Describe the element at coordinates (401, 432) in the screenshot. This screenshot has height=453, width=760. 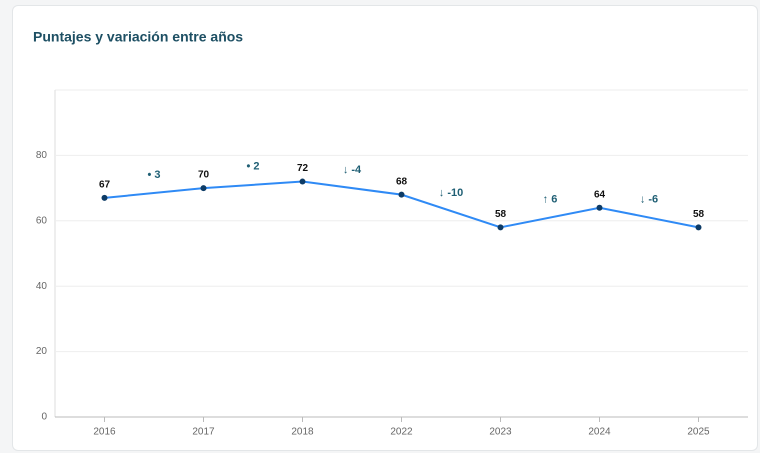
I see `x-tick-label: 2022` at that location.